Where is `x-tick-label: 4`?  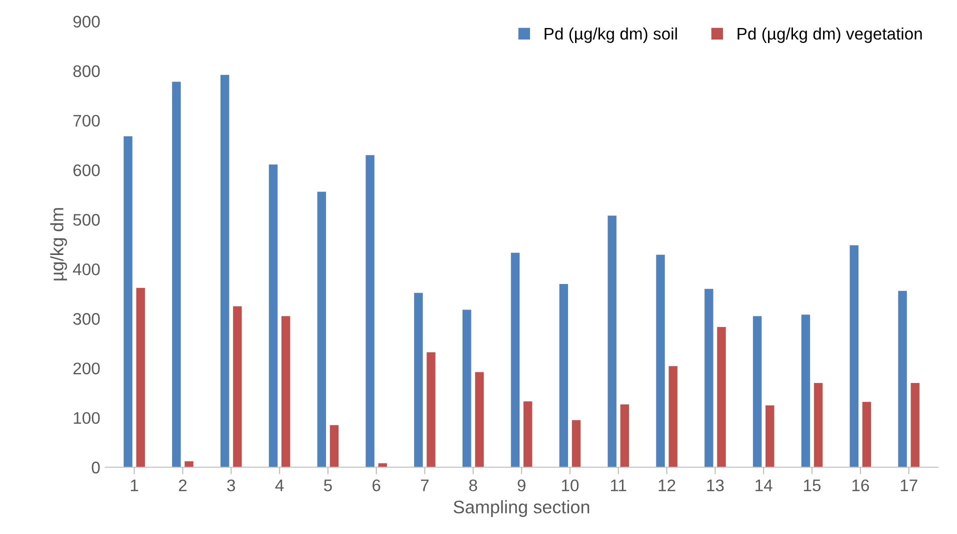 x-tick-label: 4 is located at coordinates (279, 486).